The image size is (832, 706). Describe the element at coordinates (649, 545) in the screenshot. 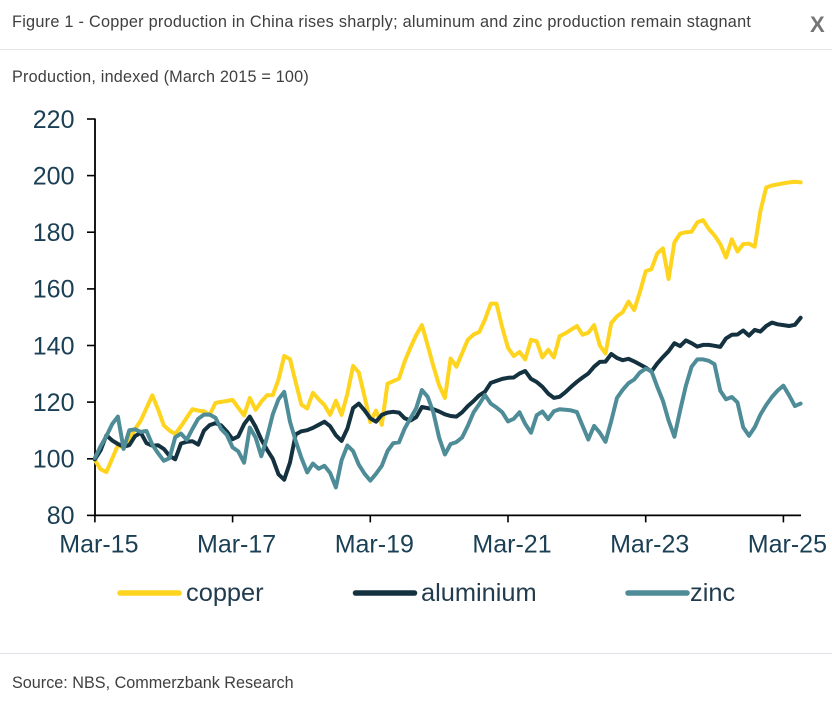

I see `svg-text: Mar-23` at that location.